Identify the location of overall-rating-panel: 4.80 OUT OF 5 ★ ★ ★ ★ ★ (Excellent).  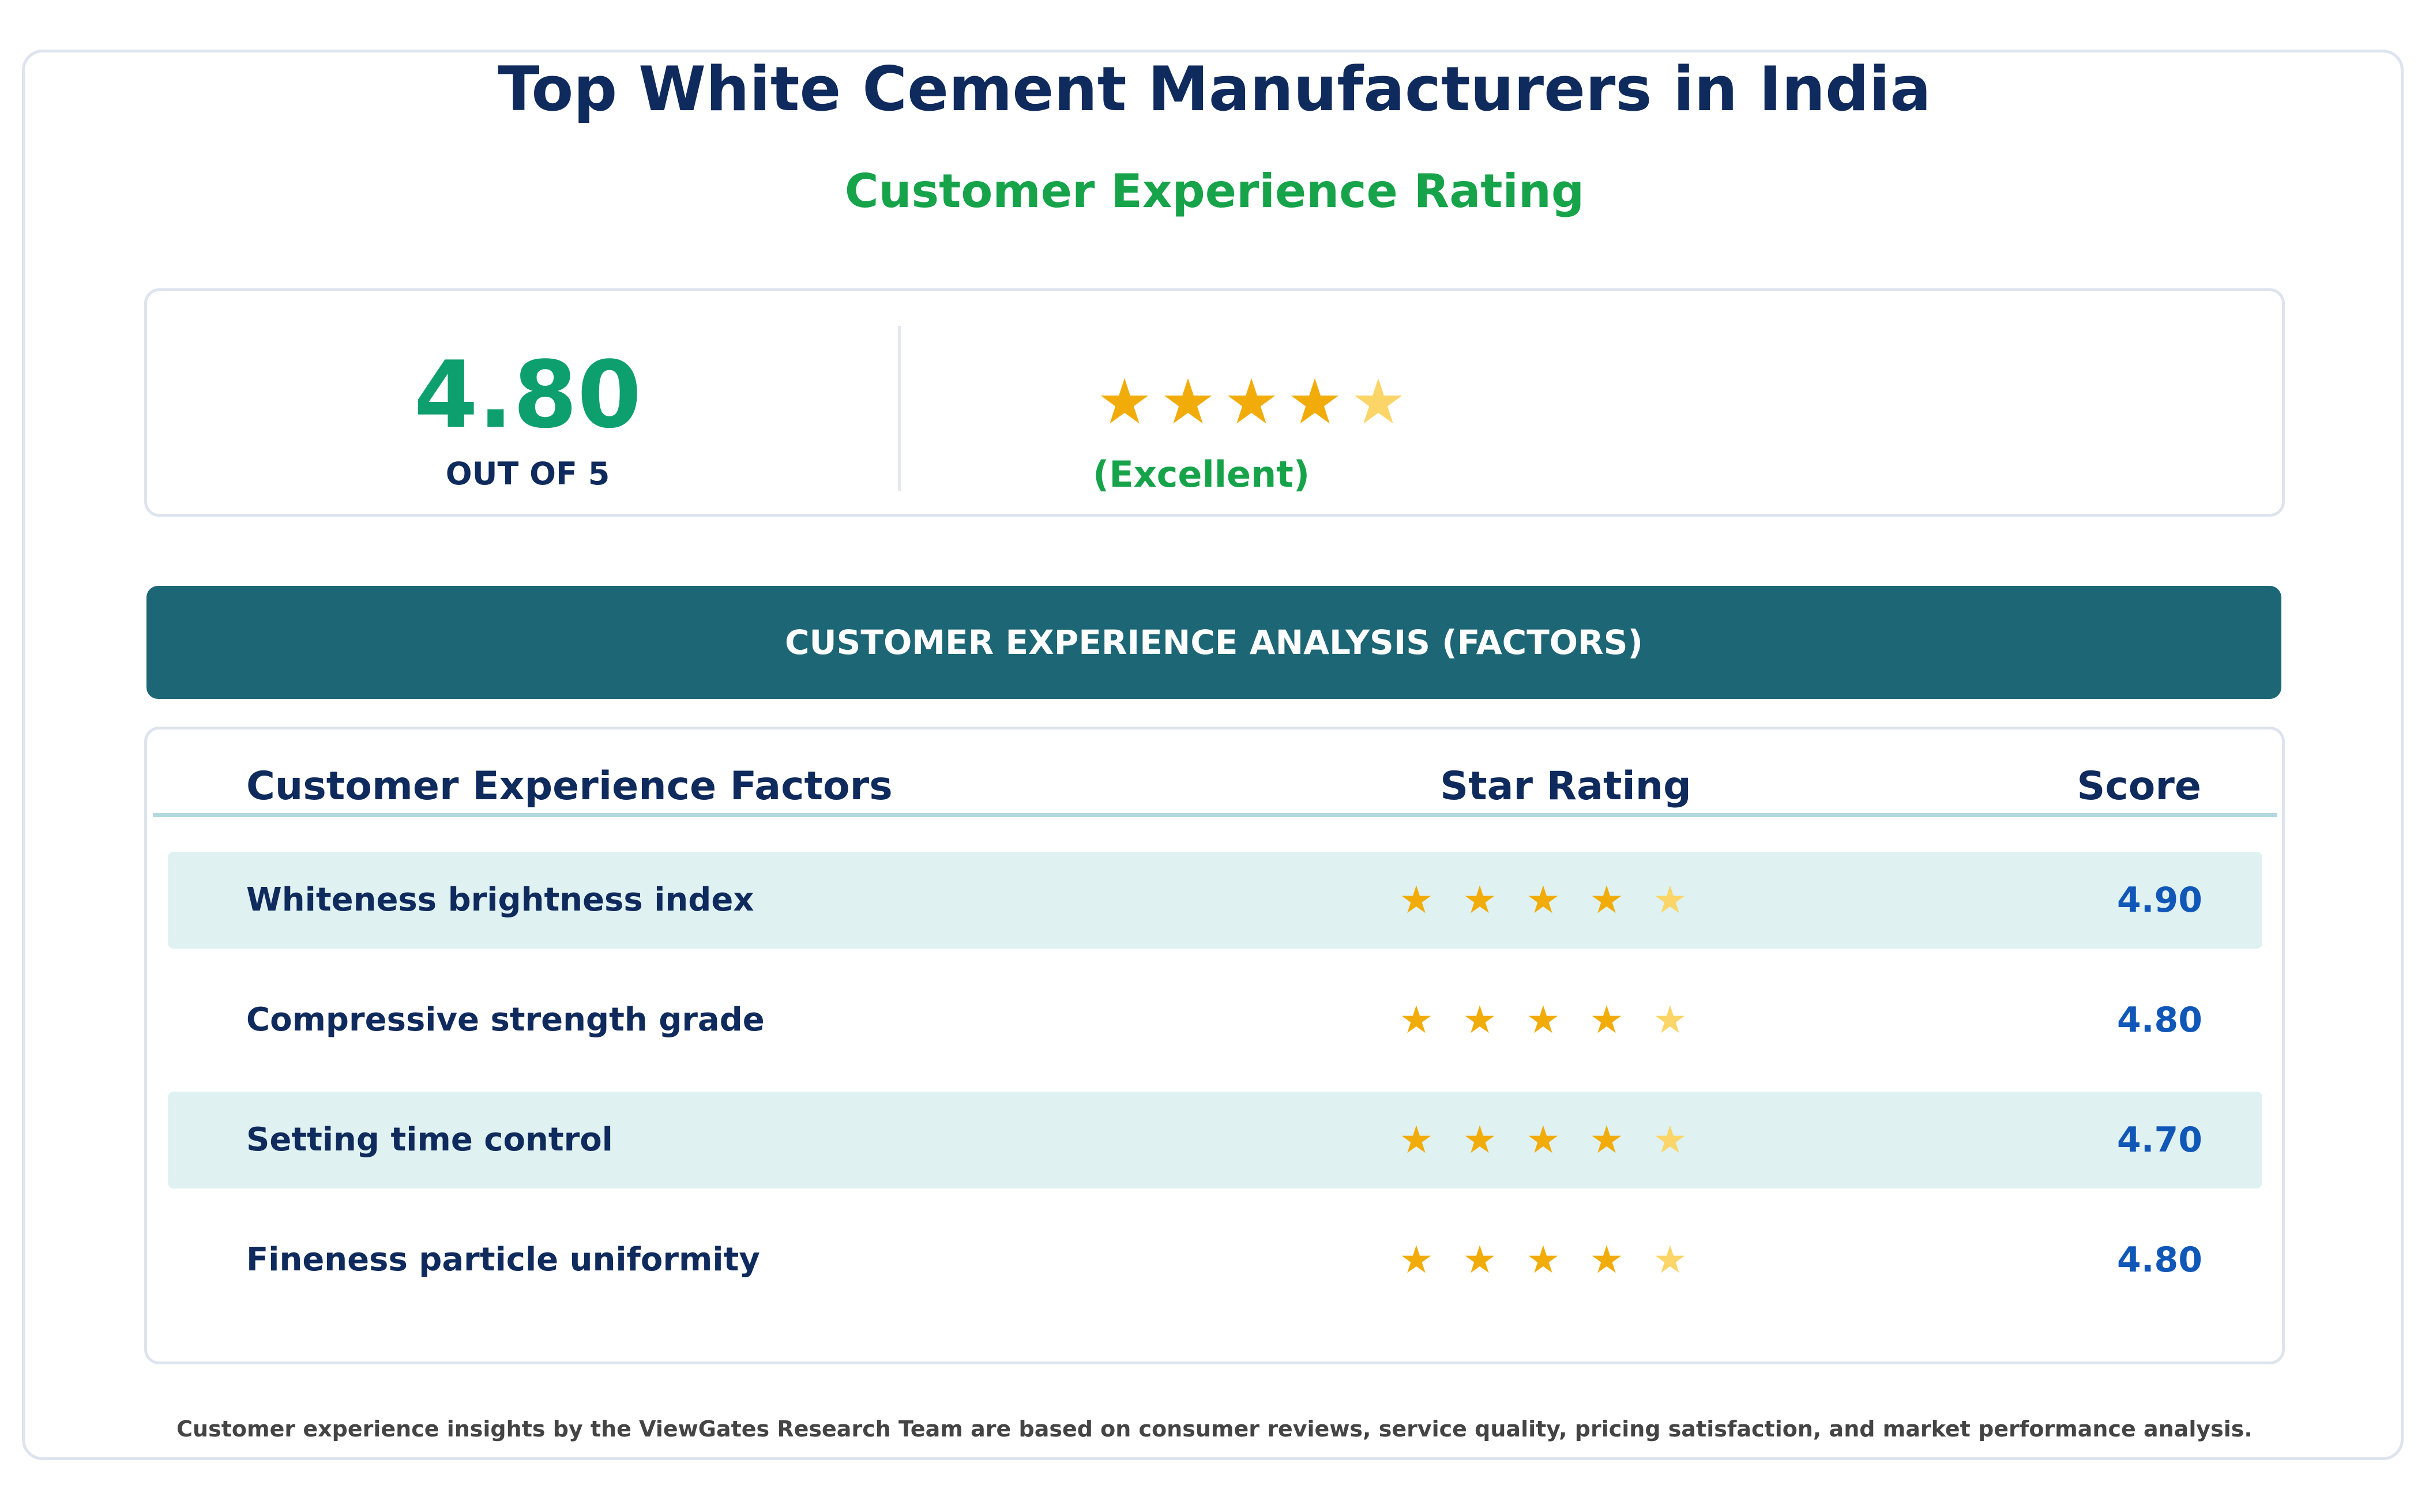
(1214, 402).